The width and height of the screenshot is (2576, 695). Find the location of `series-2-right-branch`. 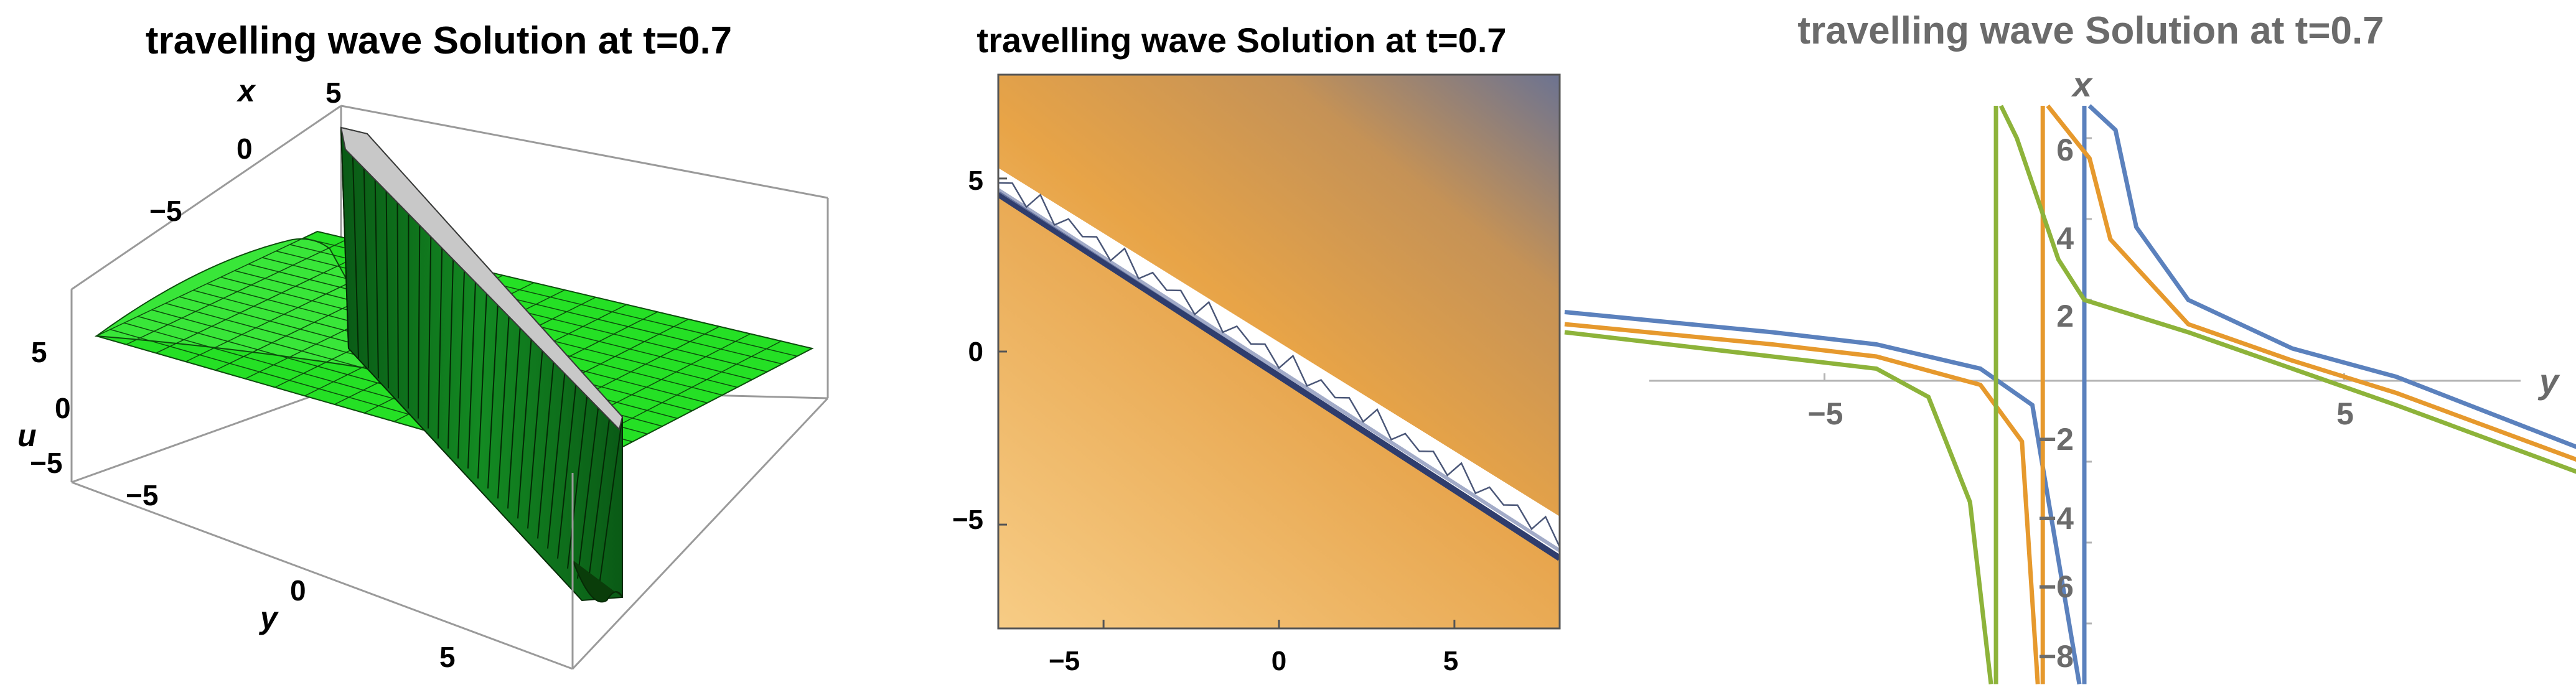

series-2-right-branch is located at coordinates (2287, 289).